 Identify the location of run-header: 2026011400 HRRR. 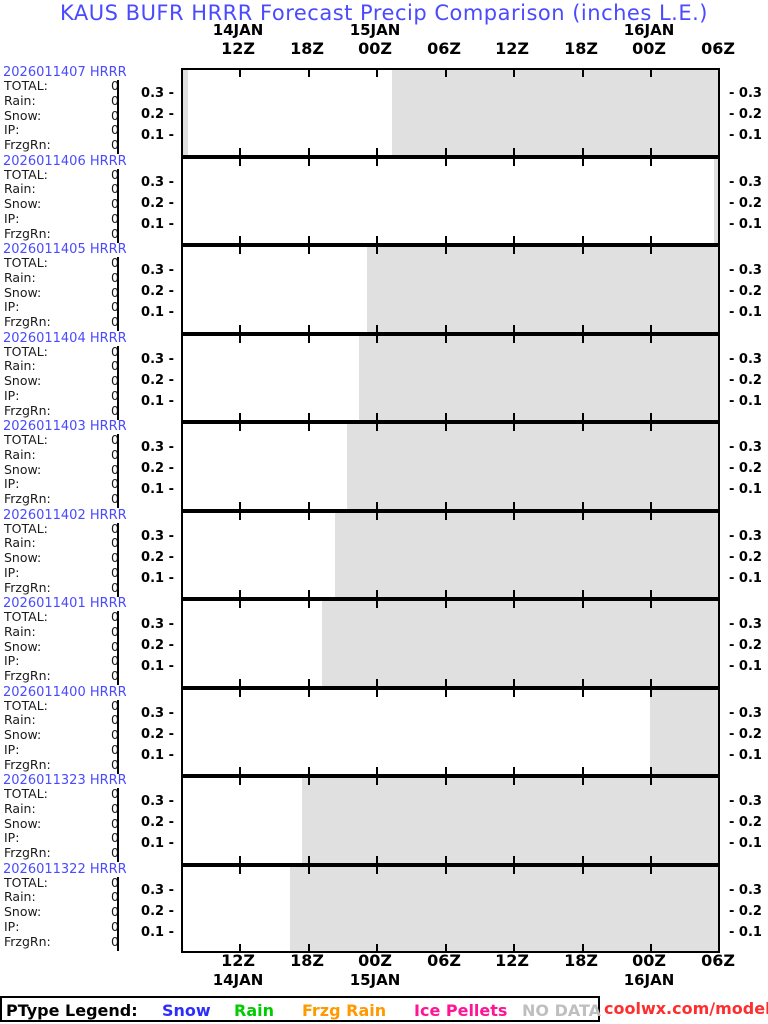
(65, 692).